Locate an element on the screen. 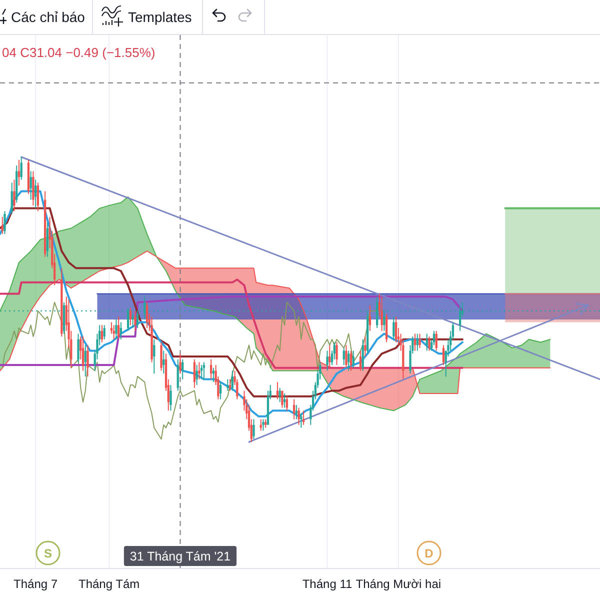 This screenshot has width=600, height=600. text: D is located at coordinates (429, 553).